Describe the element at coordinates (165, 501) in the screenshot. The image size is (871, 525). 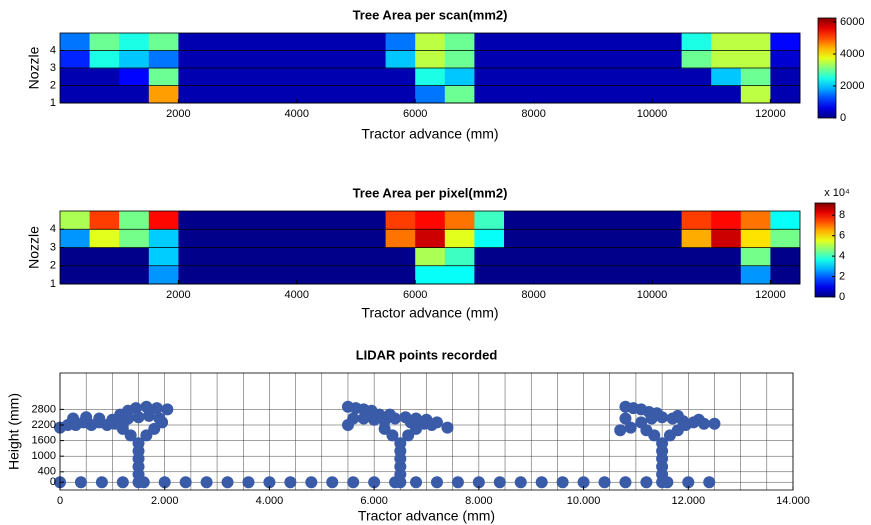
I see `x-tick-label: 2.000` at that location.